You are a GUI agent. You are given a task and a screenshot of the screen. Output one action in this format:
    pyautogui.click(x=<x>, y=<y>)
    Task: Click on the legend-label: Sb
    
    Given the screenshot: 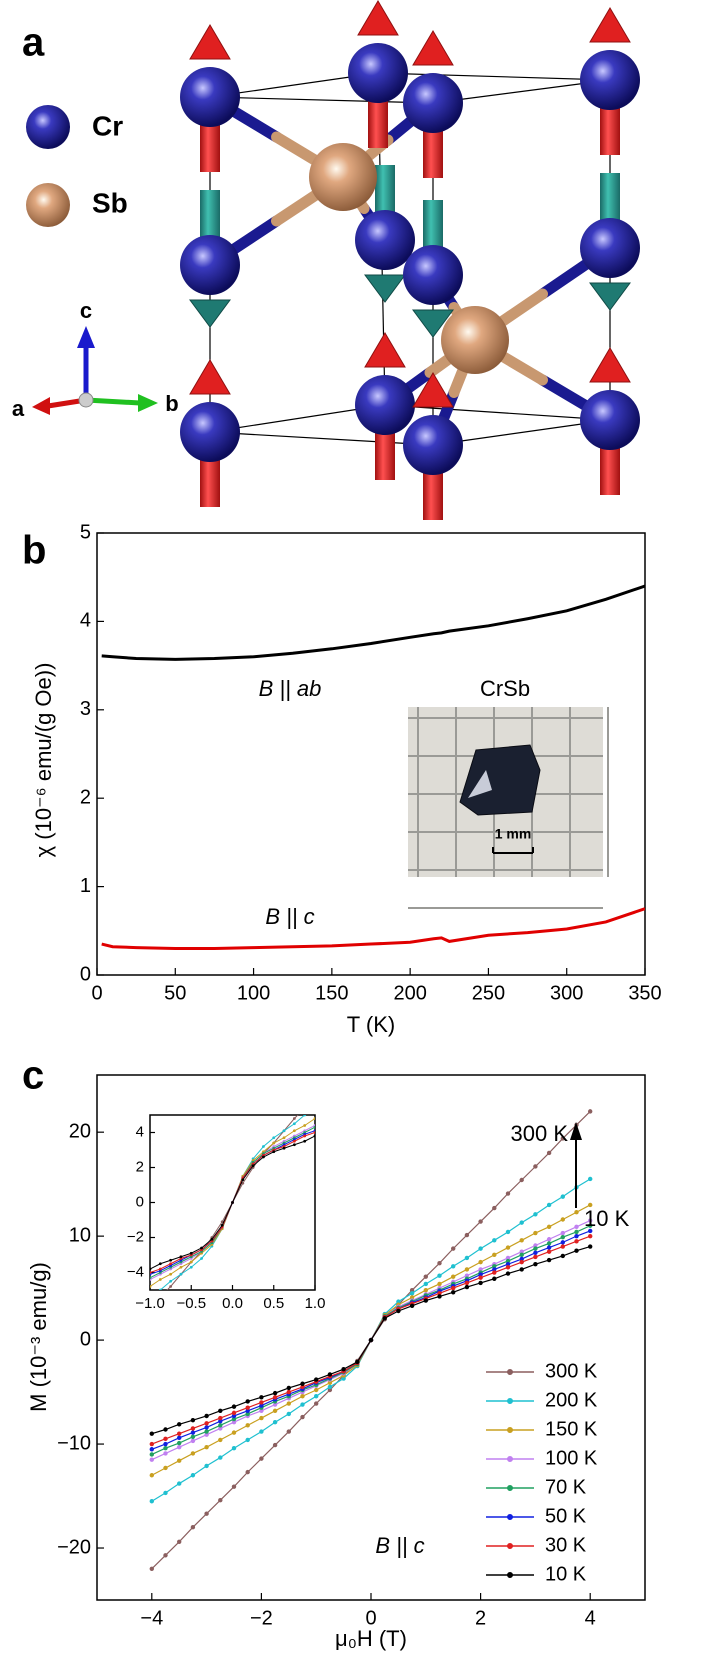 What is the action you would take?
    pyautogui.click(x=110, y=202)
    